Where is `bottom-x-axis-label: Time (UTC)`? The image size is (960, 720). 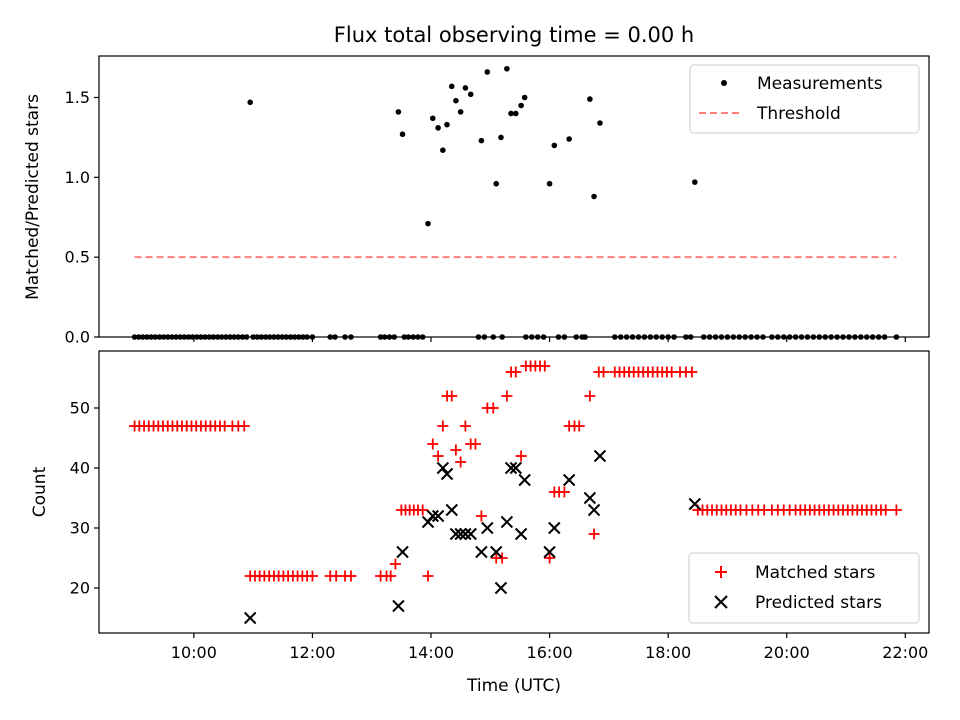 bottom-x-axis-label: Time (UTC) is located at coordinates (513, 686).